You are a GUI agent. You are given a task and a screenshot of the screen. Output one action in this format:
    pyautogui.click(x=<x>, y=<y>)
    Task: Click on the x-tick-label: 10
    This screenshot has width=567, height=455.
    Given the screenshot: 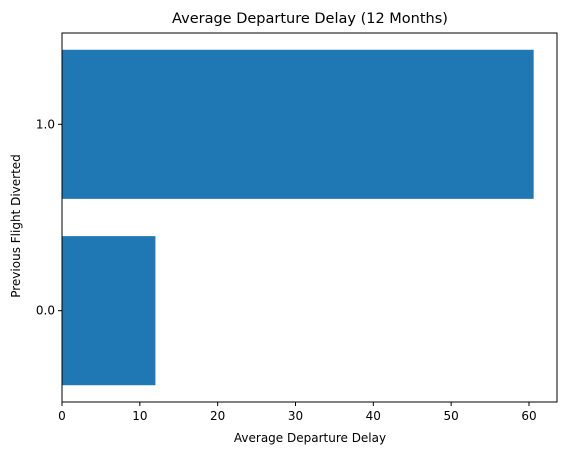 What is the action you would take?
    pyautogui.click(x=139, y=416)
    